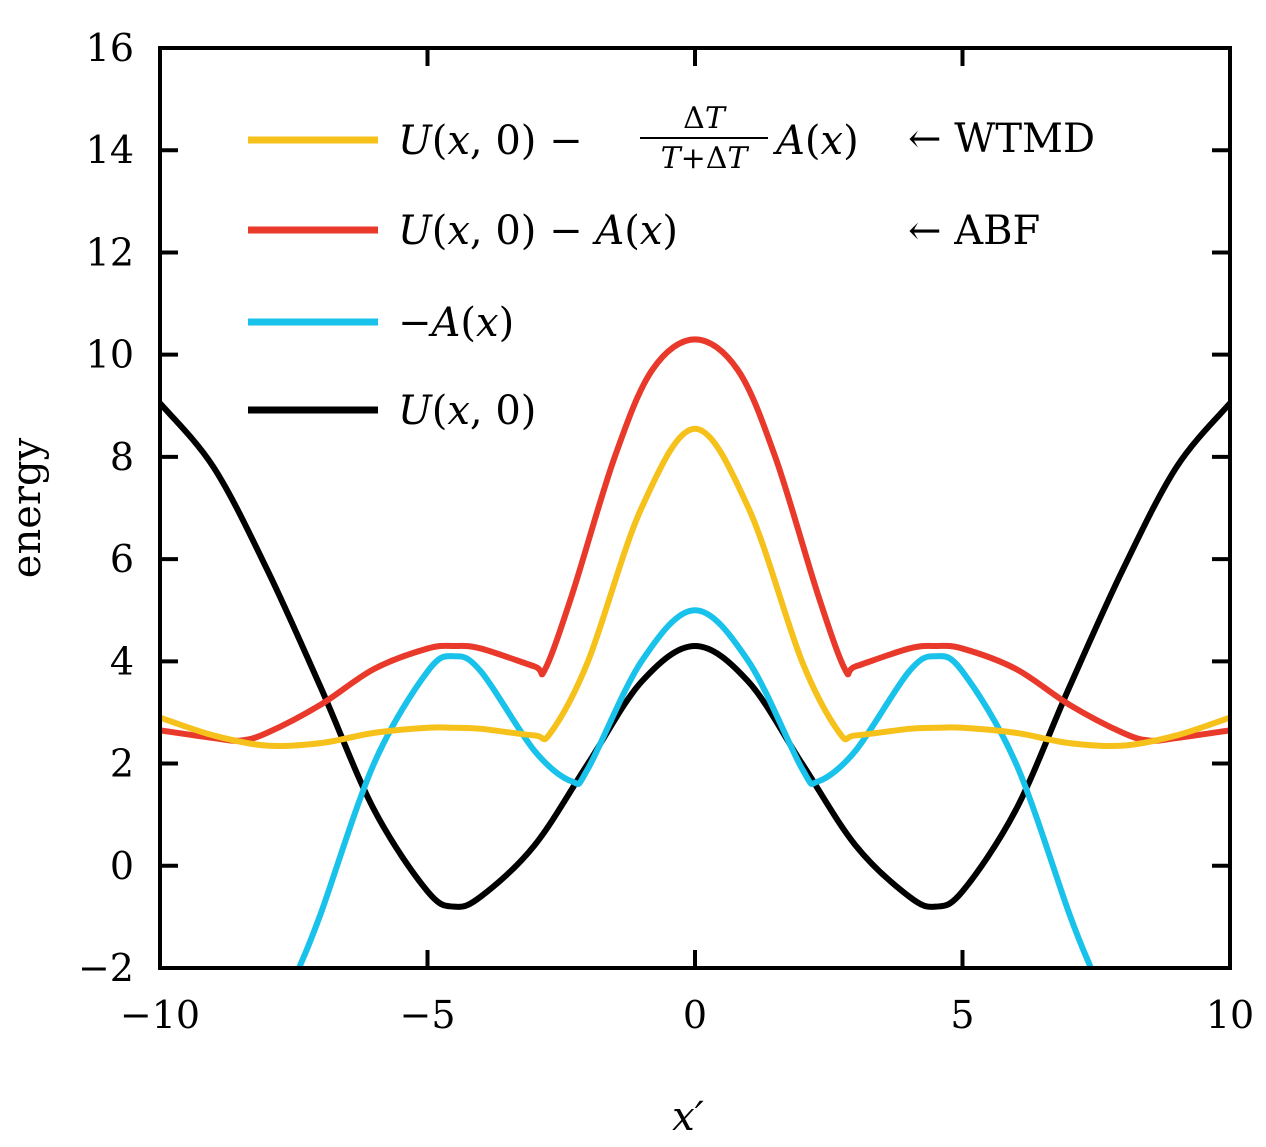  I want to click on y-tick-label: 12, so click(110, 252).